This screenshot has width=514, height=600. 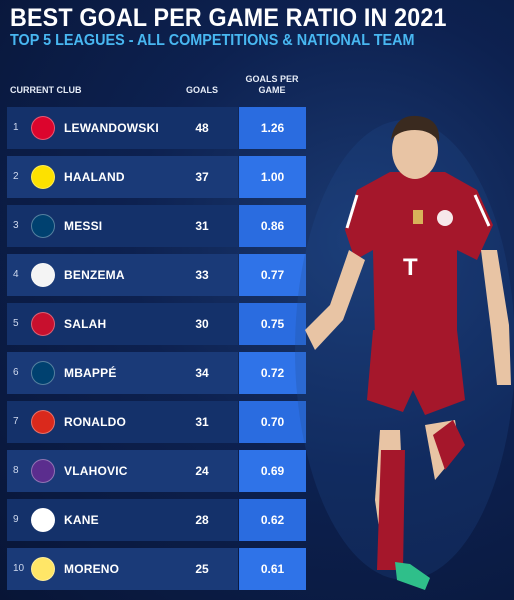 What do you see at coordinates (43, 471) in the screenshot?
I see `fiorentina-crest-icon` at bounding box center [43, 471].